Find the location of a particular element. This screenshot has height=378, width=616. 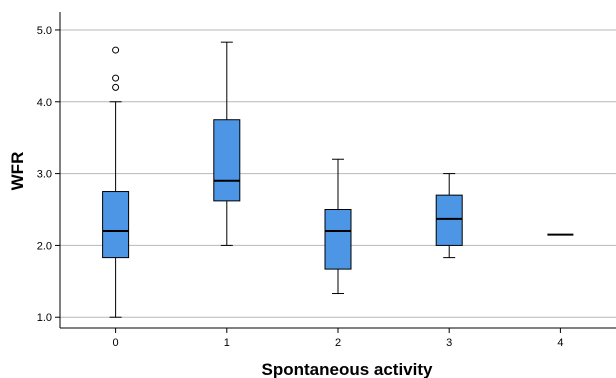

y-tick-labels: 1.0 2.0 3.0 4.0 5.0 is located at coordinates (48, 174).